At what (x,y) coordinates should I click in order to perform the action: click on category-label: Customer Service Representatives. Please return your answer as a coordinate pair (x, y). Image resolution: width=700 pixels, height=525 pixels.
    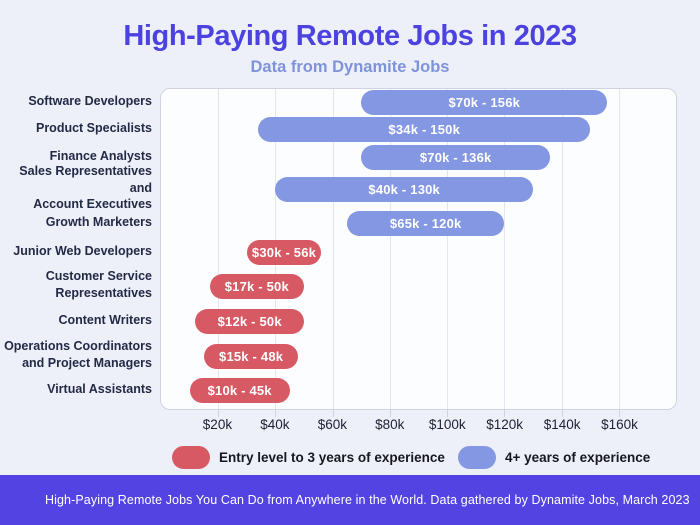
    Looking at the image, I should click on (98, 284).